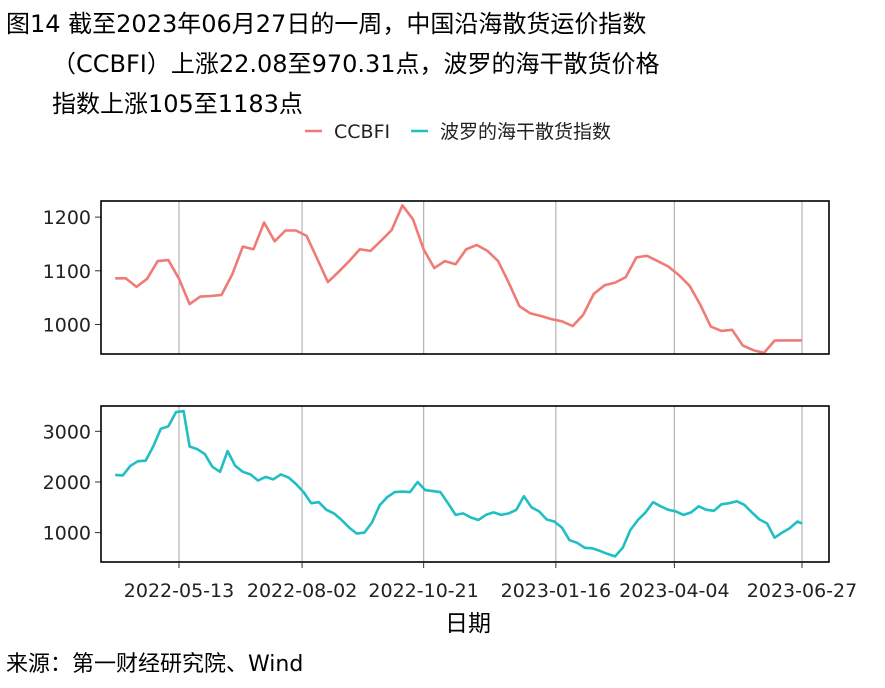 This screenshot has width=885, height=688. I want to click on x-tick-label-5: 2023-06-27, so click(802, 591).